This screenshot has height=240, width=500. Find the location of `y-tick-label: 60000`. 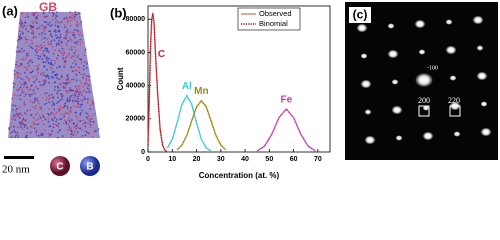

y-tick-label: 60000 is located at coordinates (136, 52).